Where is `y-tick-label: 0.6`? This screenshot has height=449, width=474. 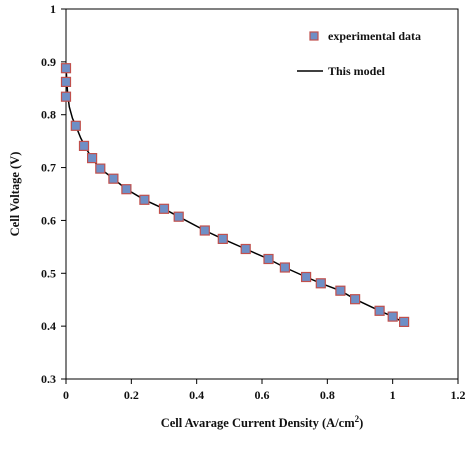 y-tick-label: 0.6 is located at coordinates (48, 220).